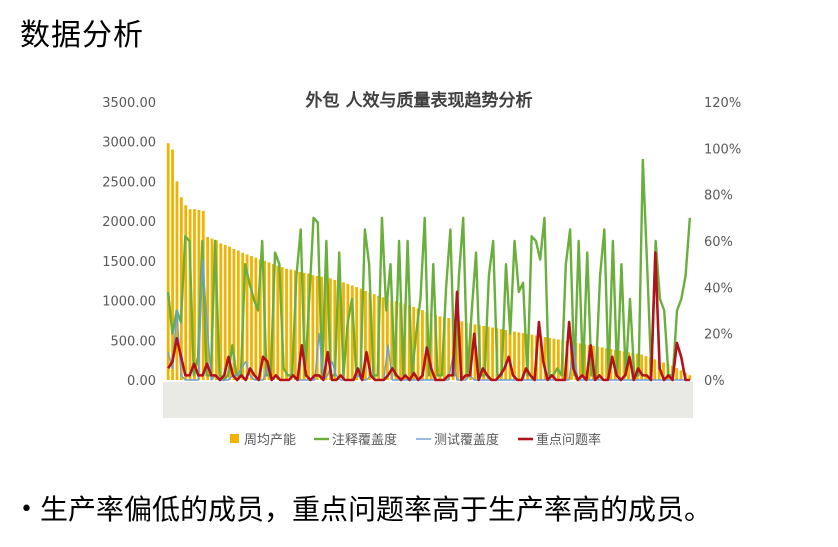  I want to click on y-left-tick-label: 2000.00, so click(129, 222).